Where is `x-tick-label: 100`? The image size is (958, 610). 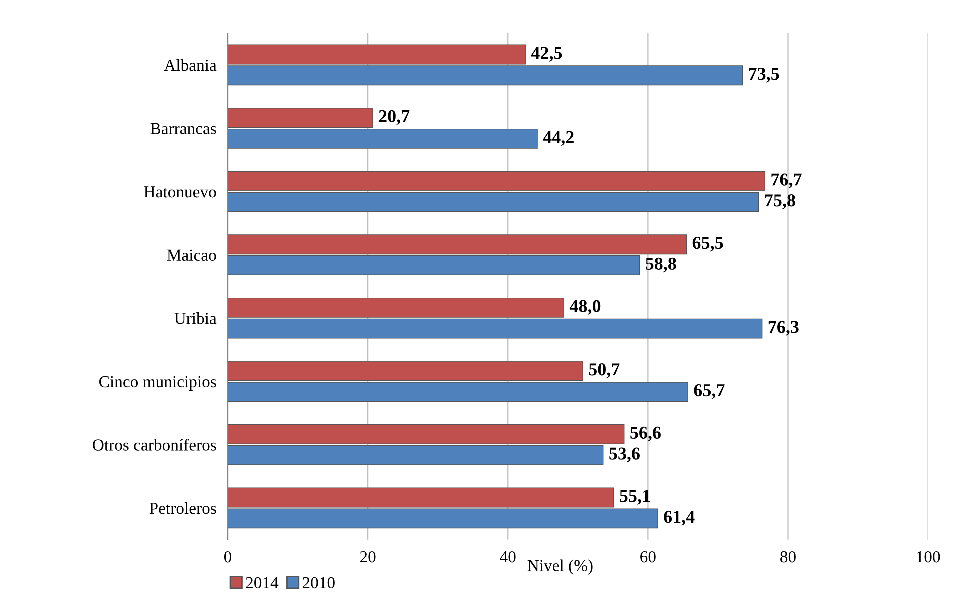 x-tick-label: 100 is located at coordinates (928, 557).